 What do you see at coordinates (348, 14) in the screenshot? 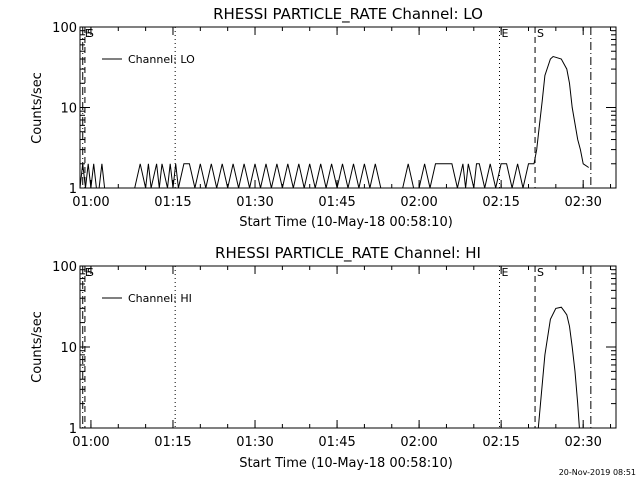
I see `chart-title: RHESSI PARTICLE_RATE Channel: LO` at bounding box center [348, 14].